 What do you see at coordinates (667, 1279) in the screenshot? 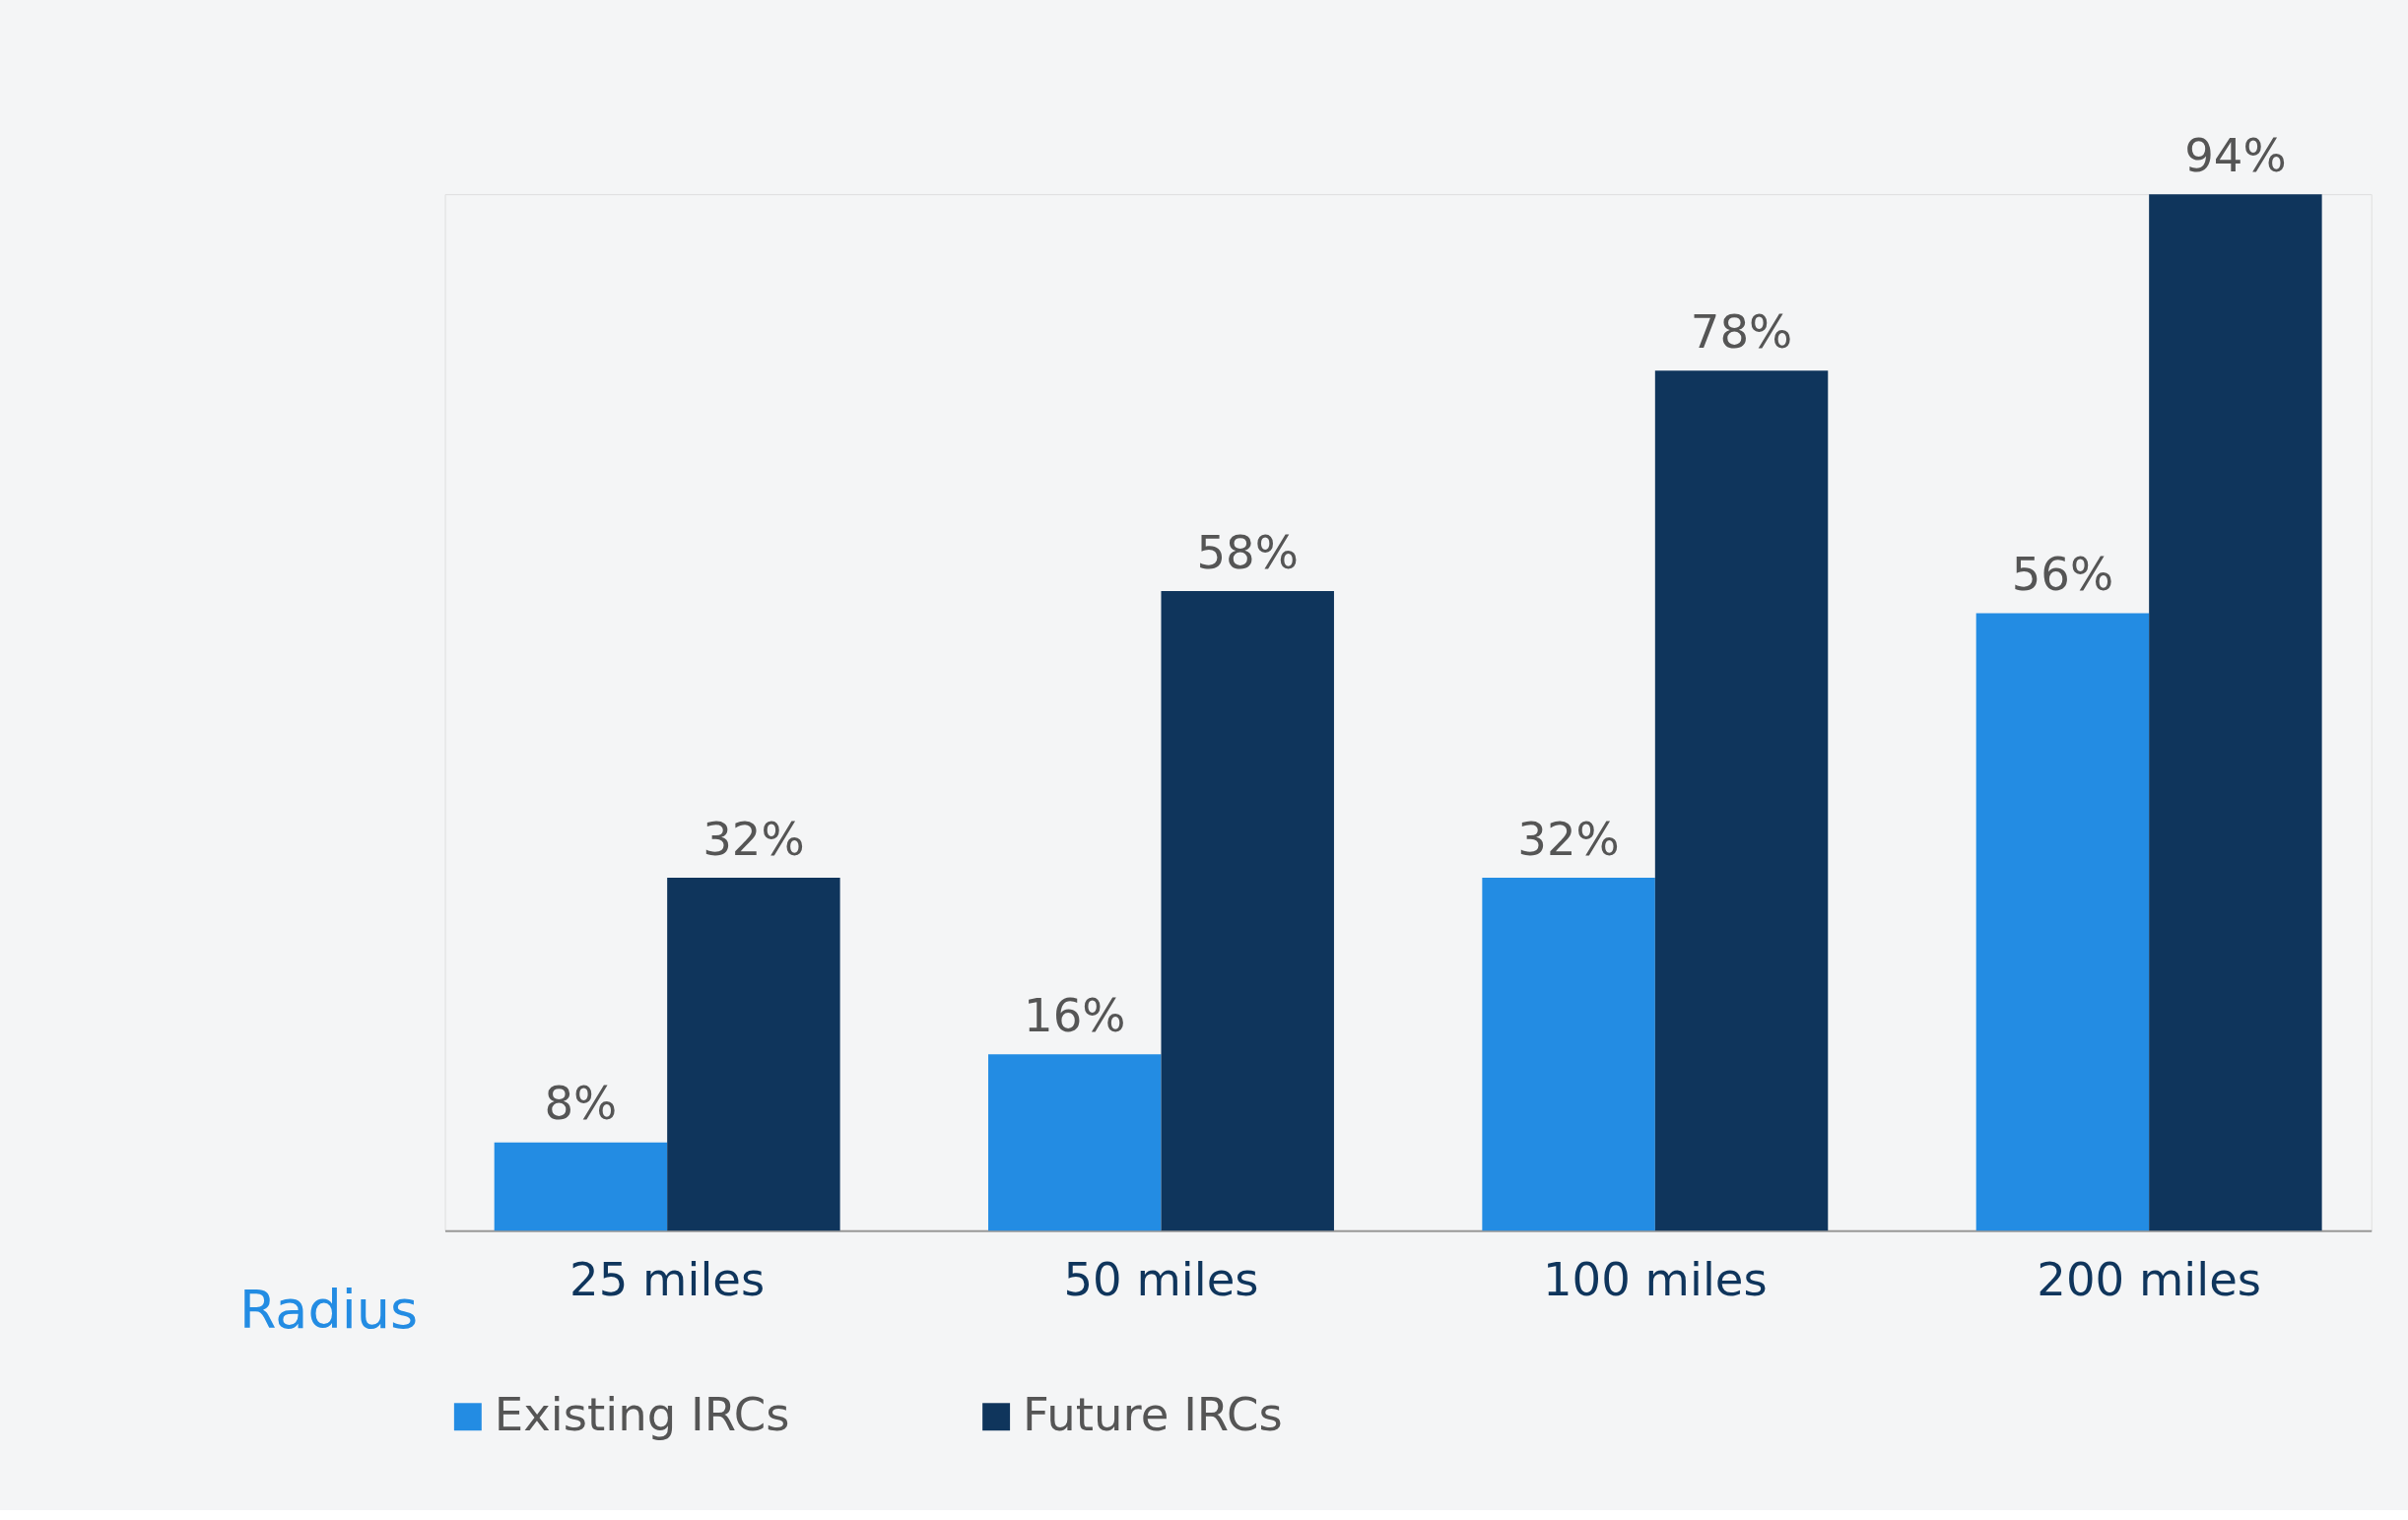
I see `x-tick-label: 25 miles` at bounding box center [667, 1279].